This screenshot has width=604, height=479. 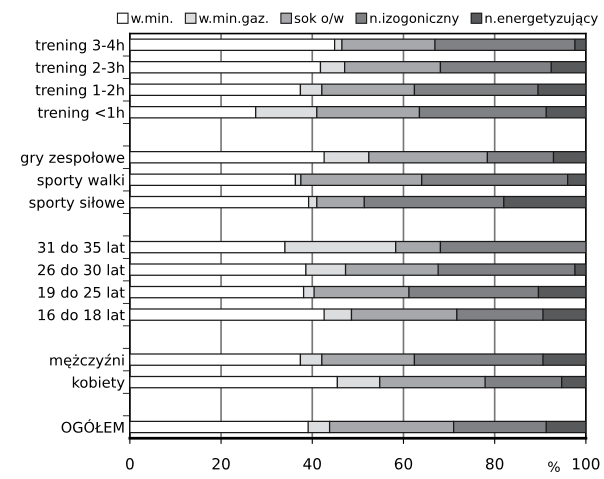 What do you see at coordinates (98, 383) in the screenshot?
I see `y-tick-label: kobiety` at bounding box center [98, 383].